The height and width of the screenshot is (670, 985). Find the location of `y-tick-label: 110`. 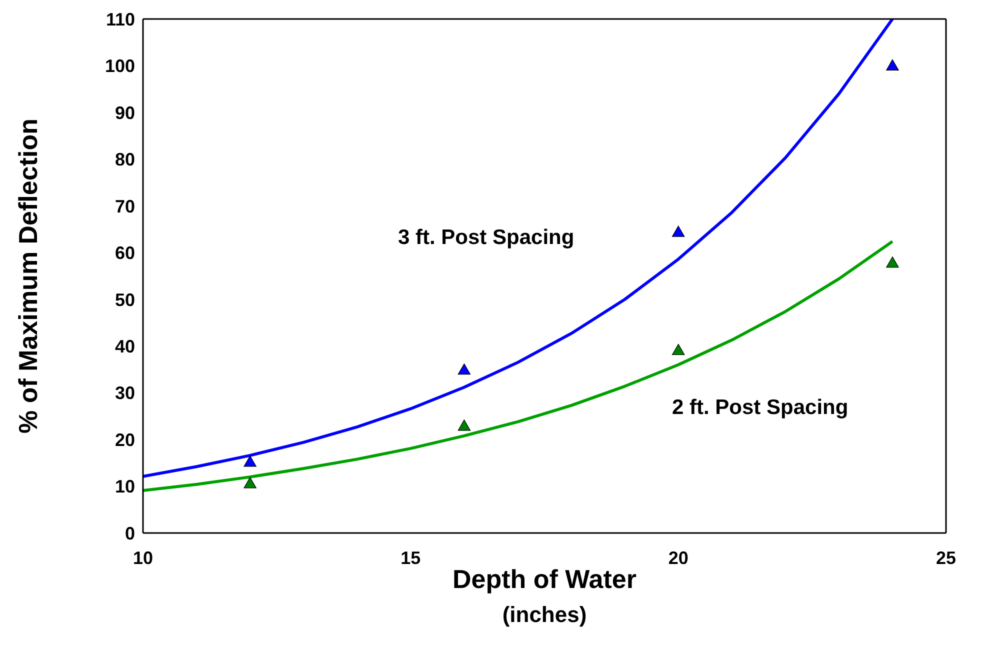

y-tick-label: 110 is located at coordinates (120, 19).